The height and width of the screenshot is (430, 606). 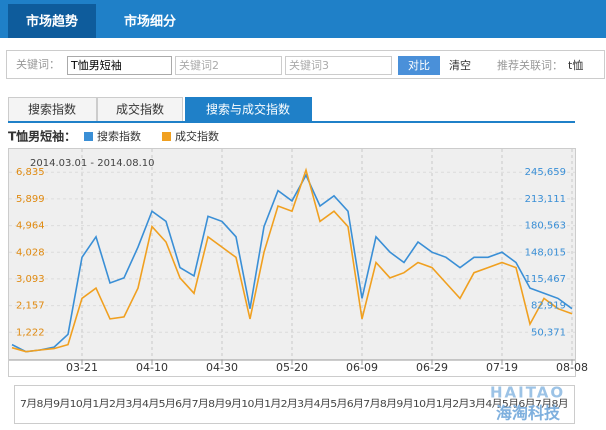 I want to click on y-tick-label: 4,964, so click(x=30, y=226).